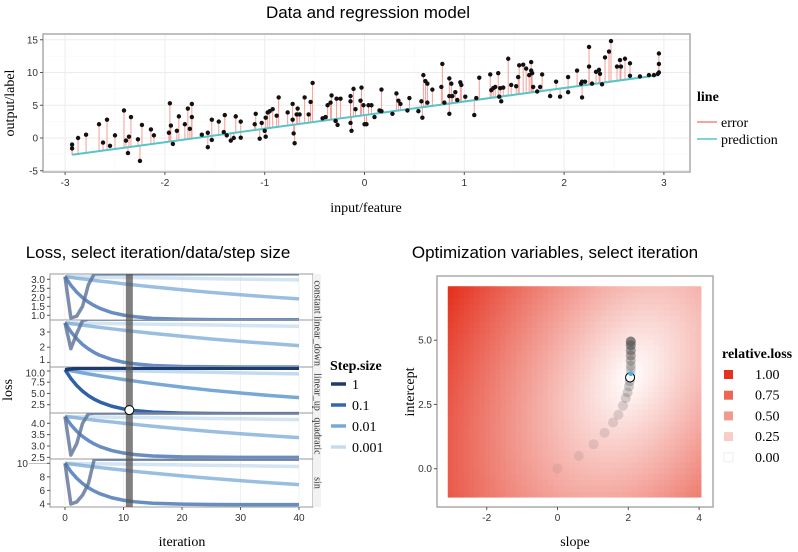  Describe the element at coordinates (181, 484) in the screenshot. I see `loss-line-step-0.1` at that location.